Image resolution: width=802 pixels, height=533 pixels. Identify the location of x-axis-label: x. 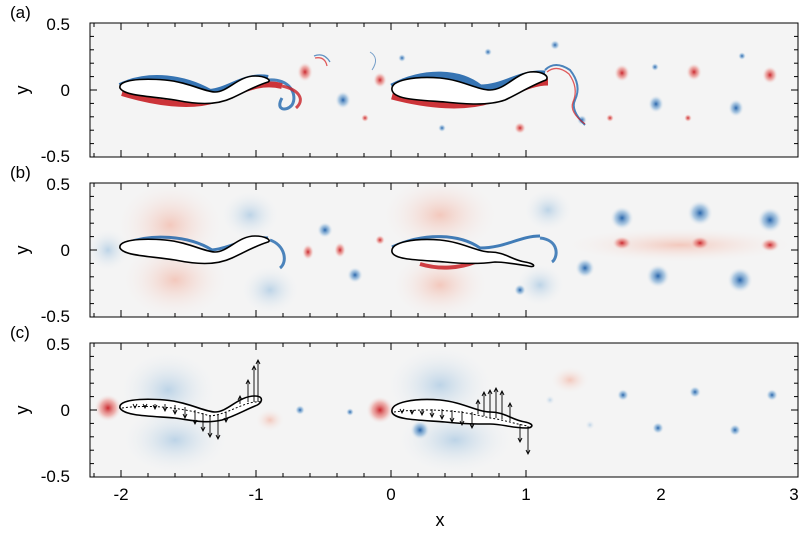
(440, 520).